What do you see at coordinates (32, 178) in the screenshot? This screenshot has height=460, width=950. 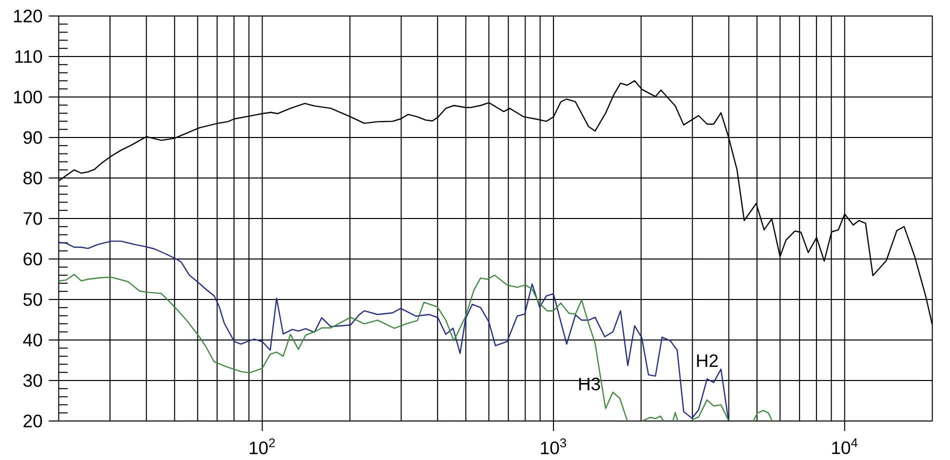 I see `y-tick-label: 80` at bounding box center [32, 178].